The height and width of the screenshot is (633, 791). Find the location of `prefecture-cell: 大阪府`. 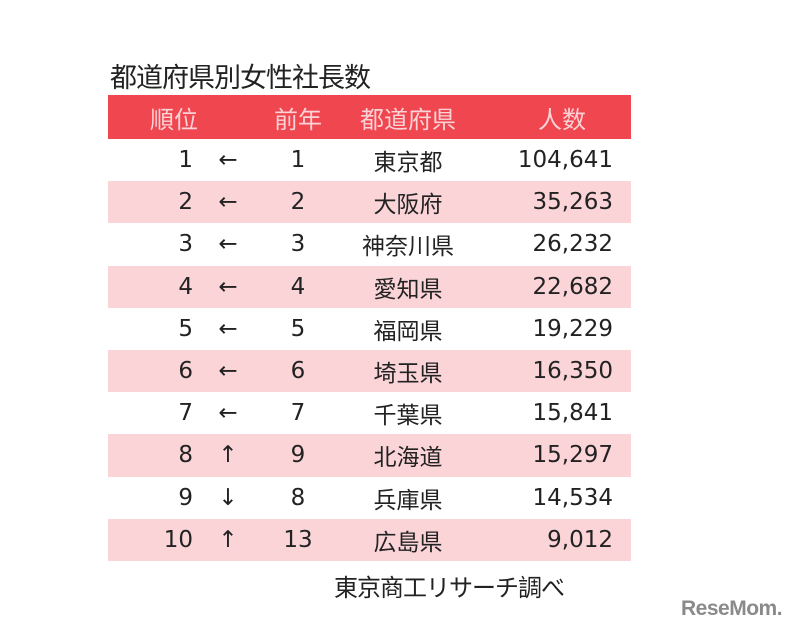

prefecture-cell: 大阪府 is located at coordinates (408, 202).